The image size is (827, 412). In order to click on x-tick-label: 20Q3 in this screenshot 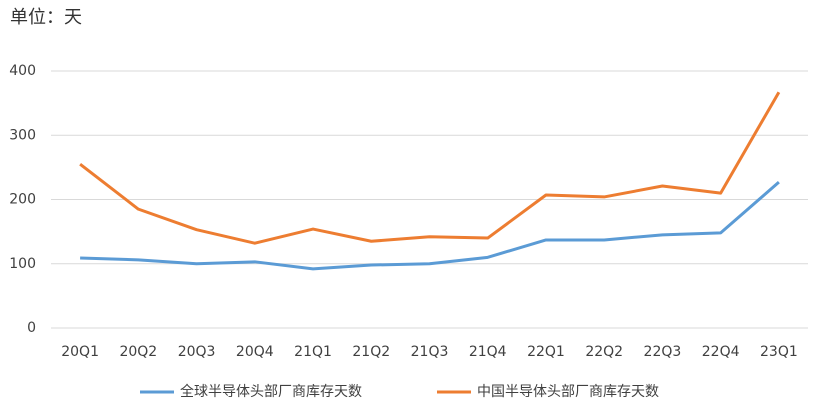, I will do `click(197, 352)`.